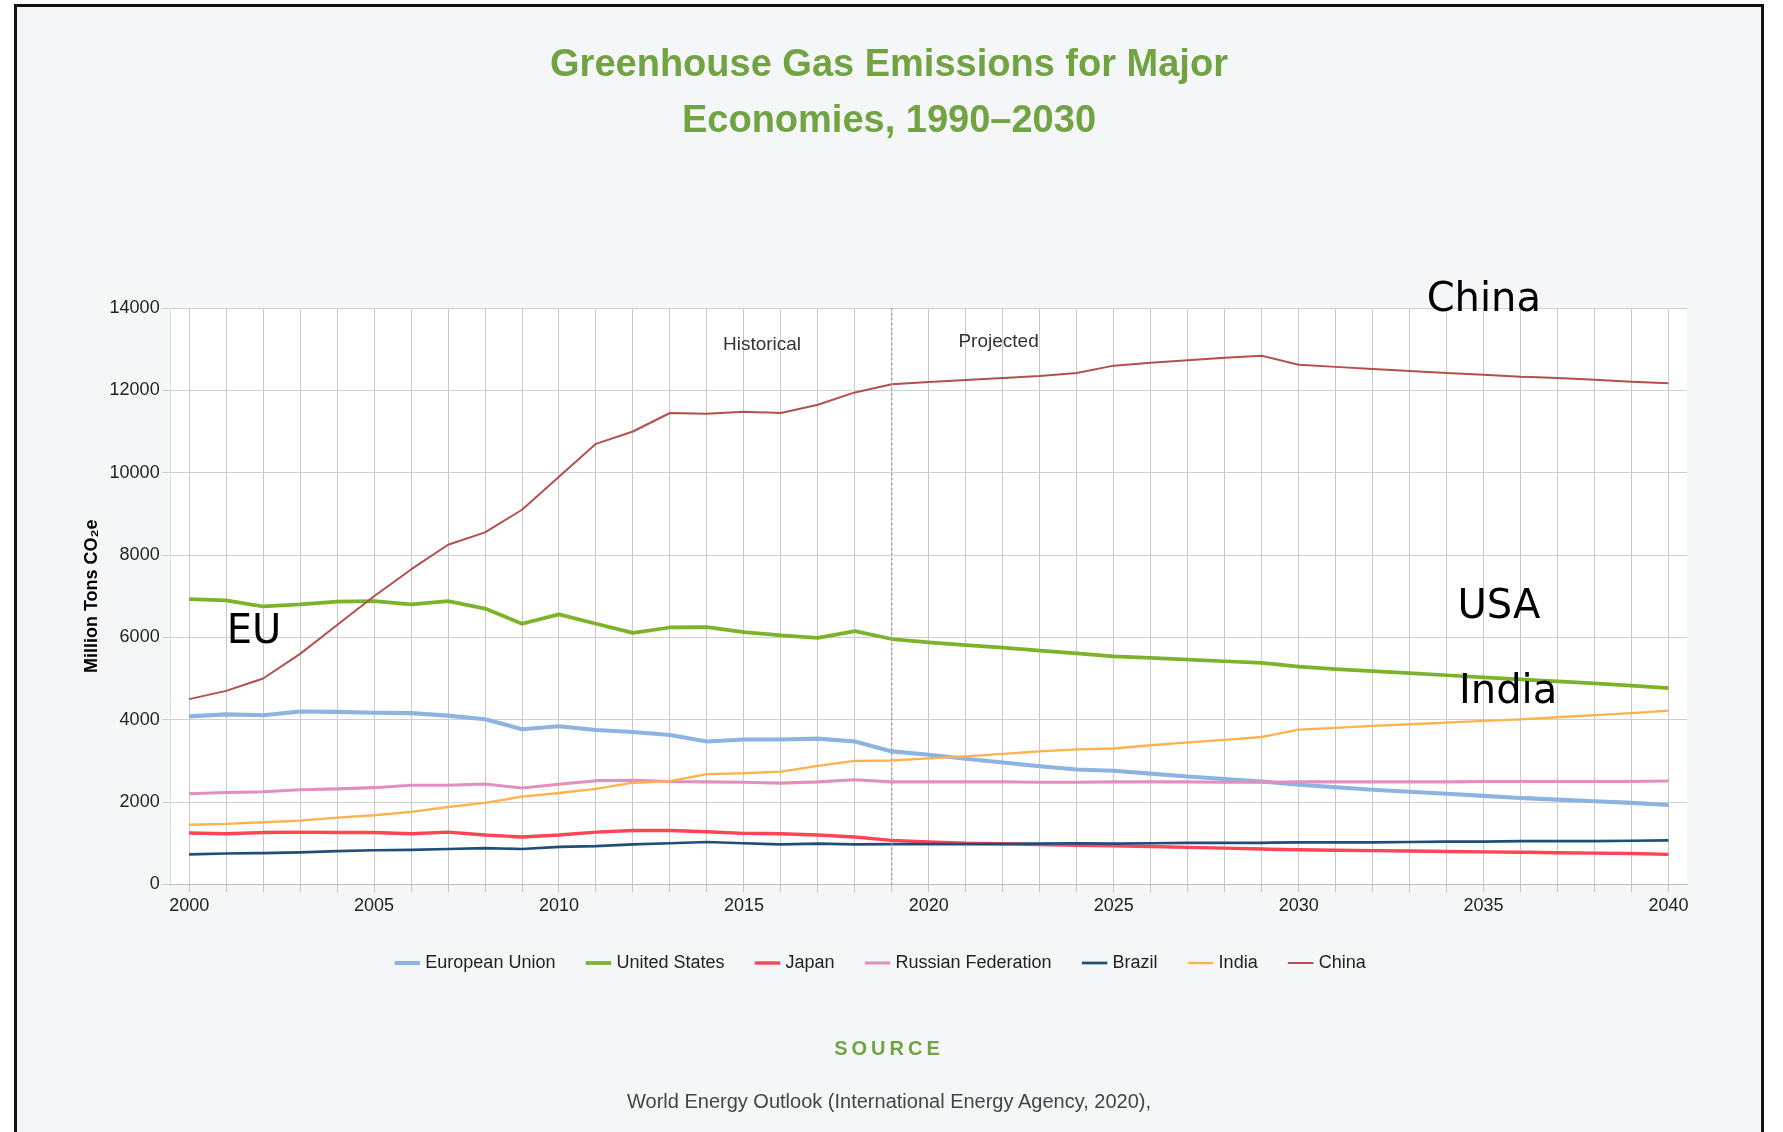 The width and height of the screenshot is (1783, 1132). Describe the element at coordinates (889, 1101) in the screenshot. I see `text: World Energy Outlook (International Energy Agency, 2020),` at that location.